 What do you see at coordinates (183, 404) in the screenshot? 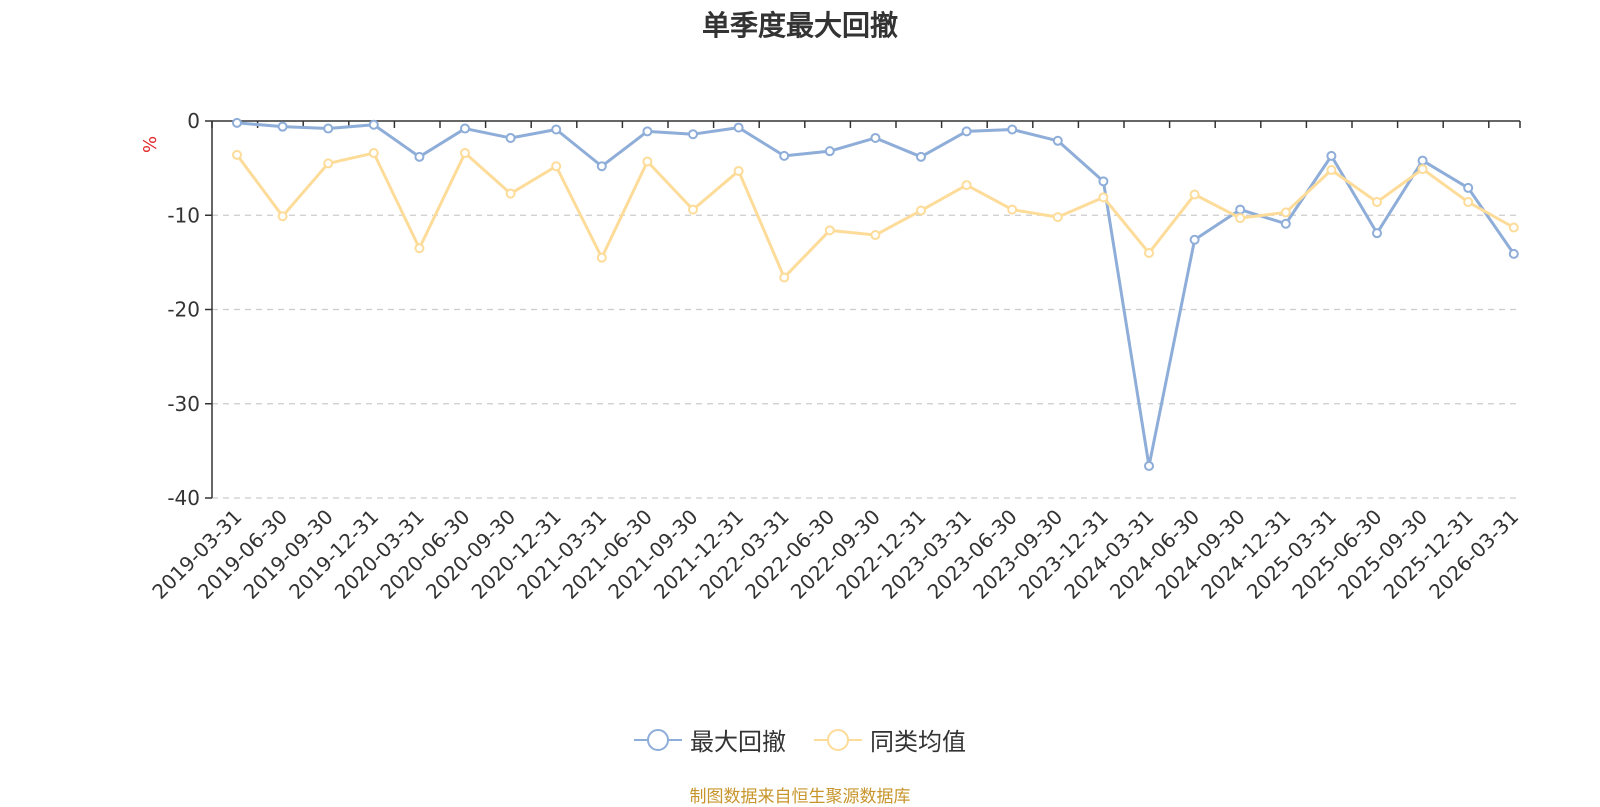
I see `y-tick-label: -30` at bounding box center [183, 404].